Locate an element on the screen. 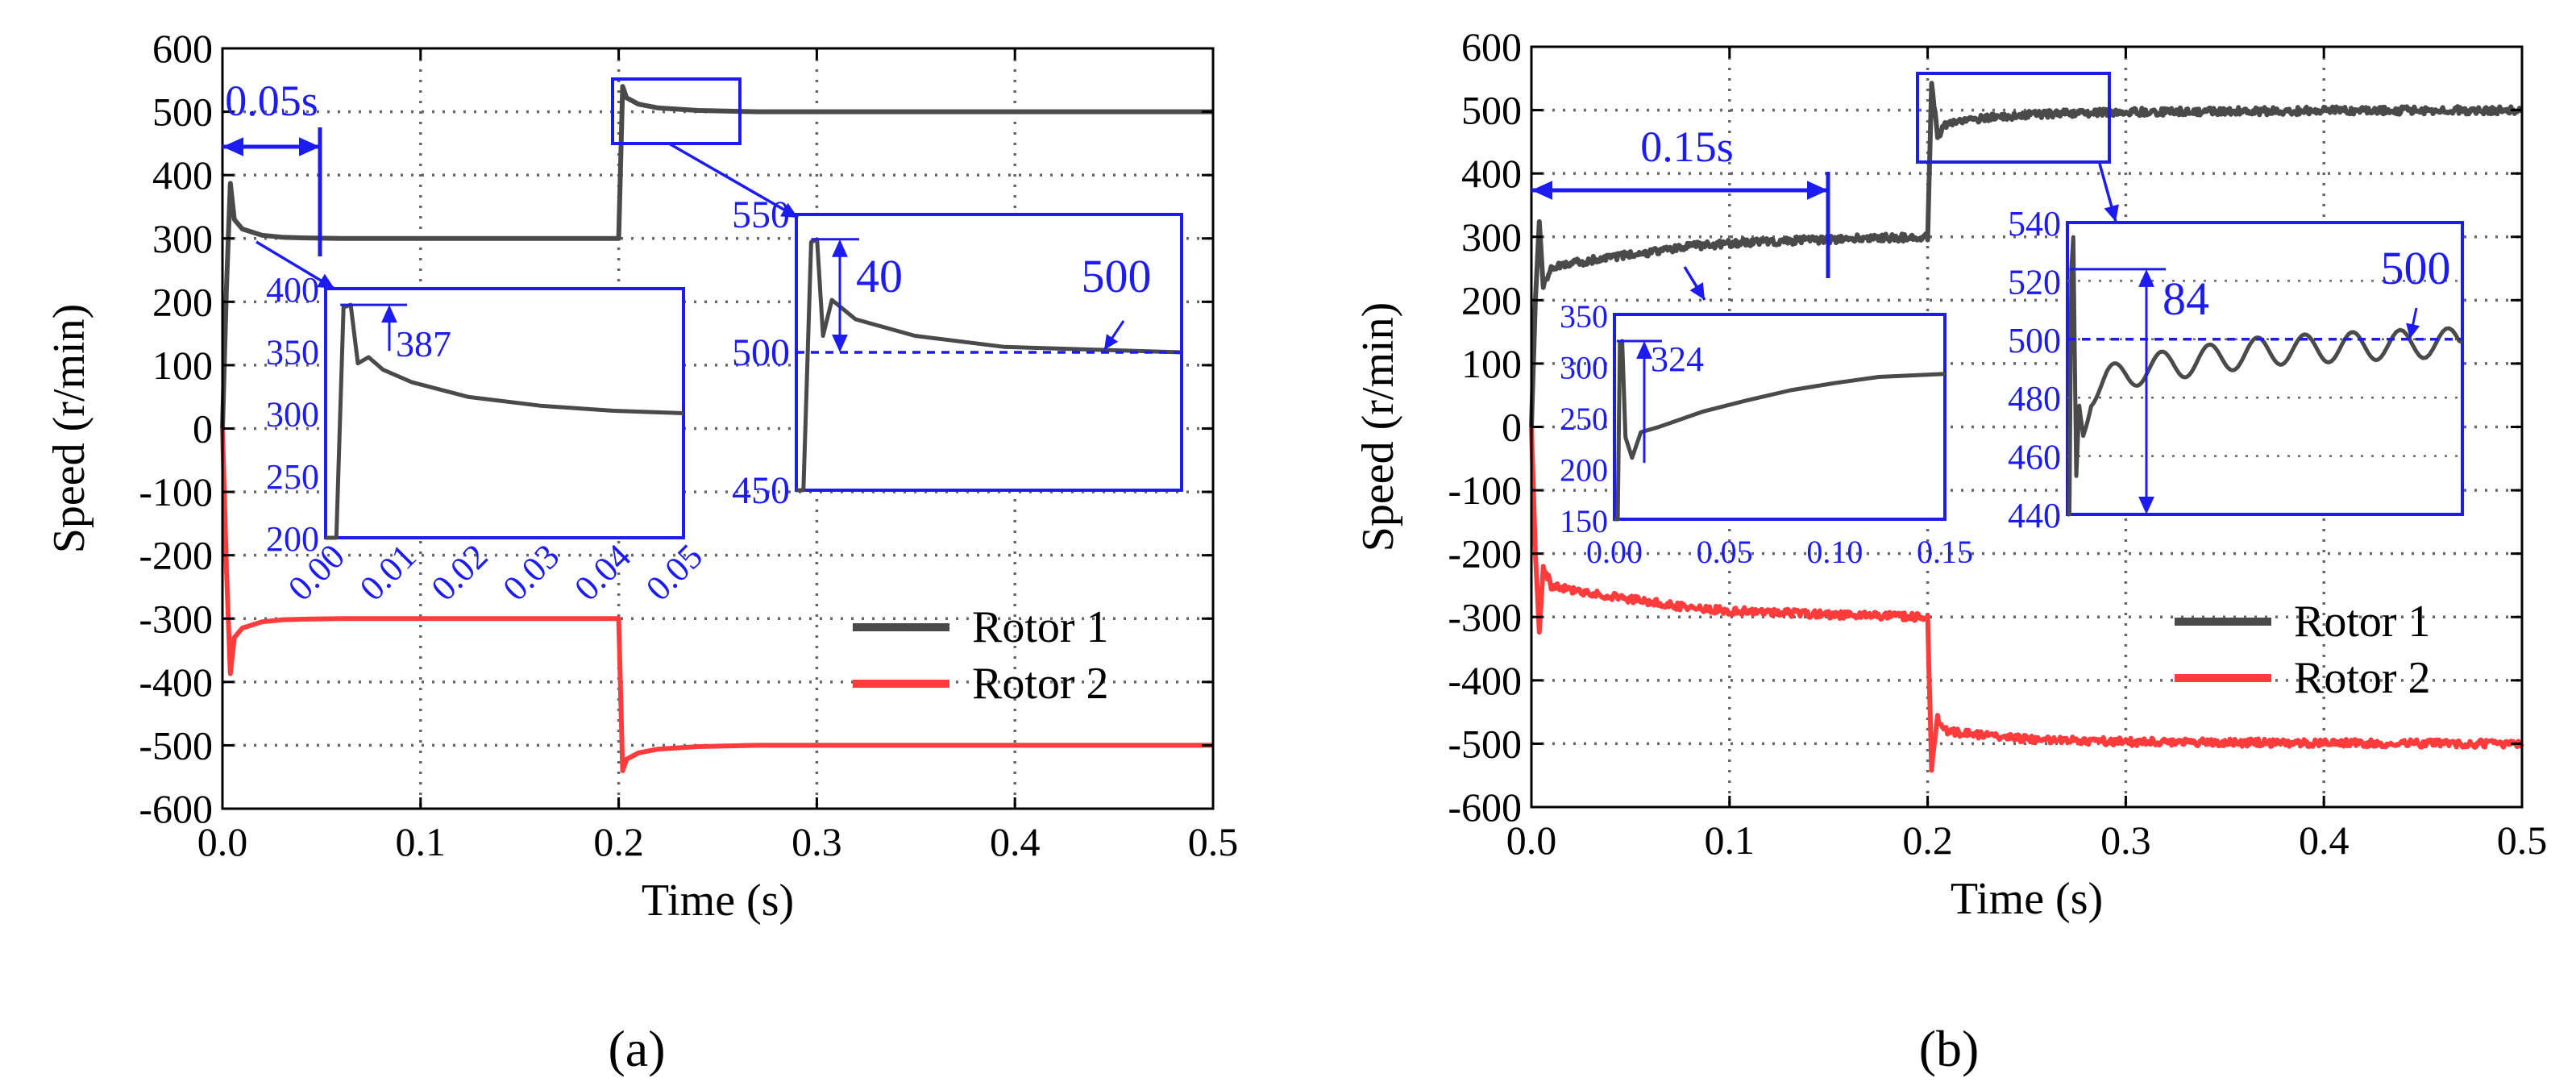  legend-label-rotor-1: Rotor 1 is located at coordinates (1040, 627).